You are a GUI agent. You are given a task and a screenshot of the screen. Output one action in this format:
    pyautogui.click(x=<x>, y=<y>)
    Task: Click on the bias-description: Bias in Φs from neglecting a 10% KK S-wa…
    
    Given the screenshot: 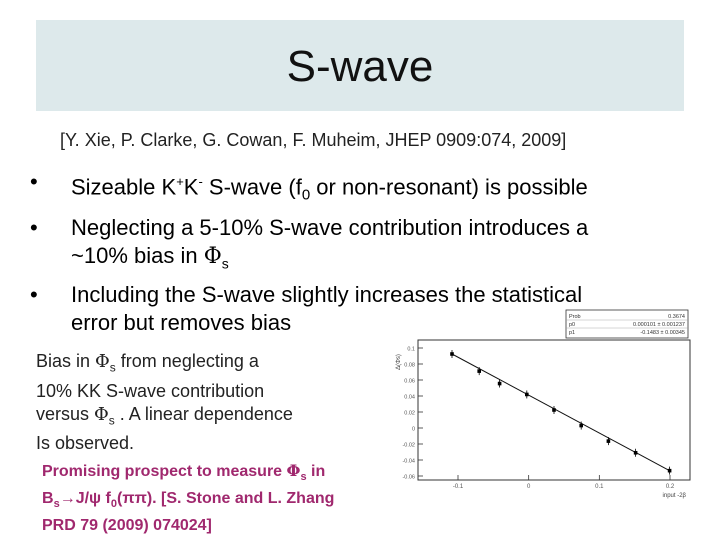 What is the action you would take?
    pyautogui.click(x=201, y=402)
    